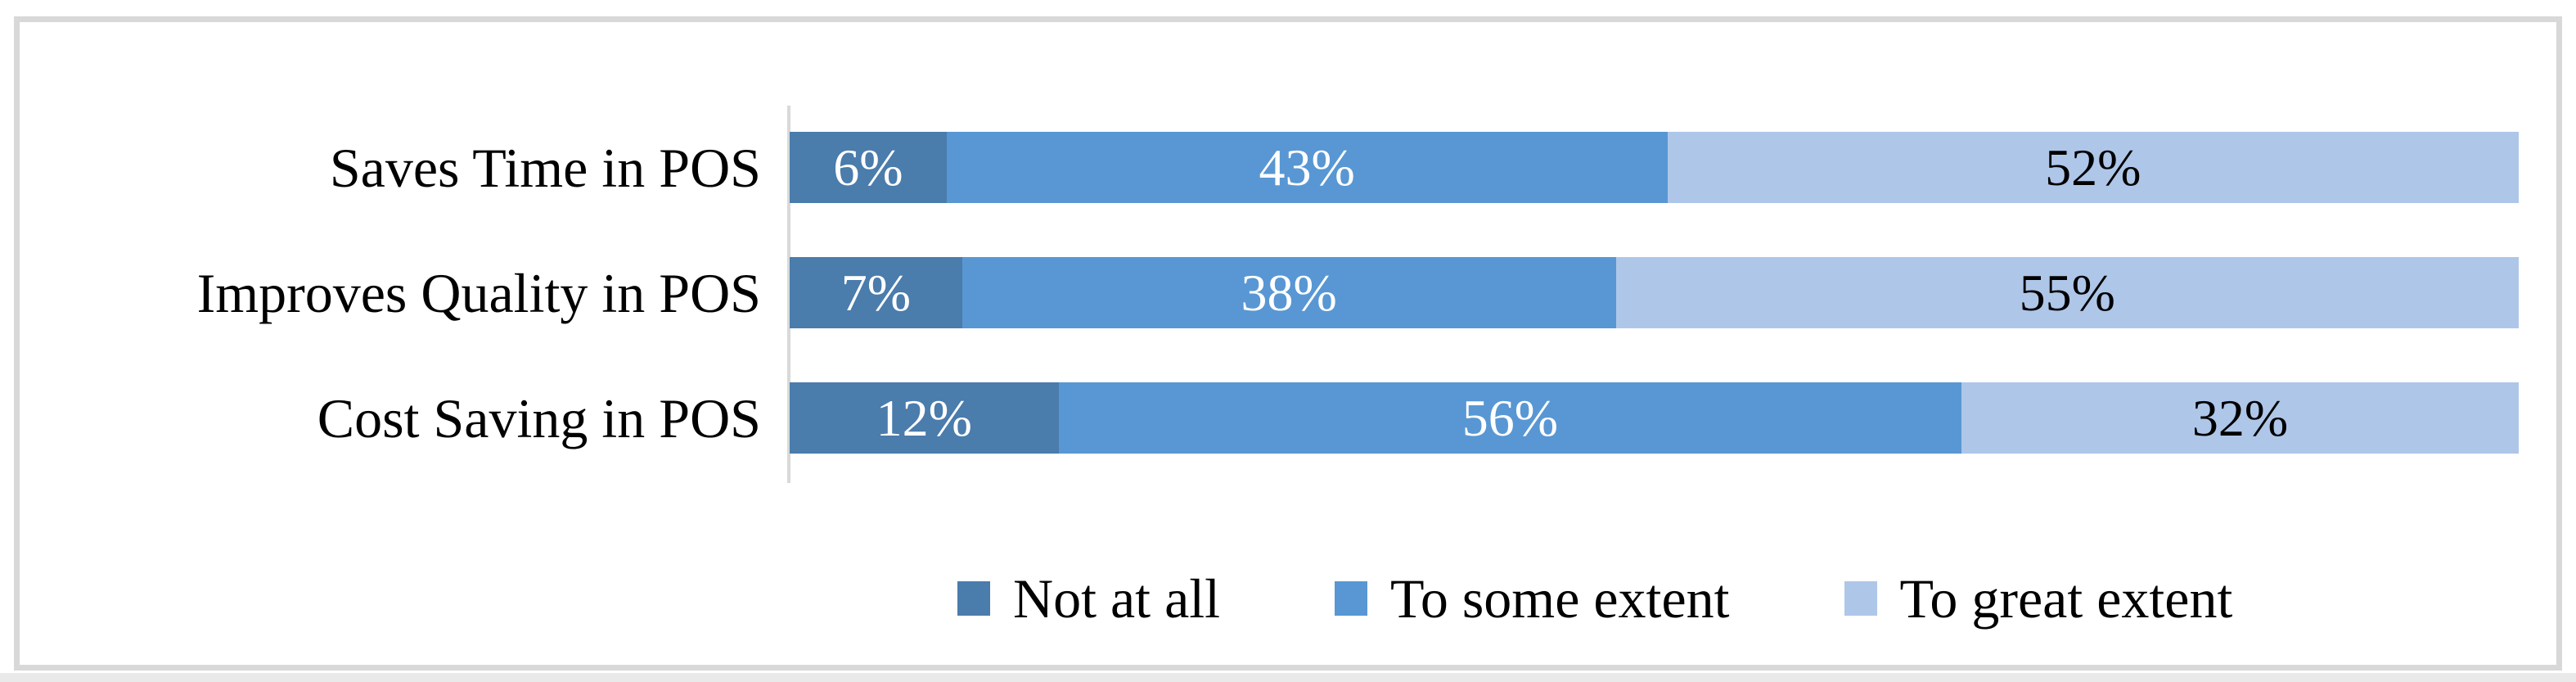 The width and height of the screenshot is (2576, 682). Describe the element at coordinates (1560, 598) in the screenshot. I see `legend-label: To some extent` at that location.